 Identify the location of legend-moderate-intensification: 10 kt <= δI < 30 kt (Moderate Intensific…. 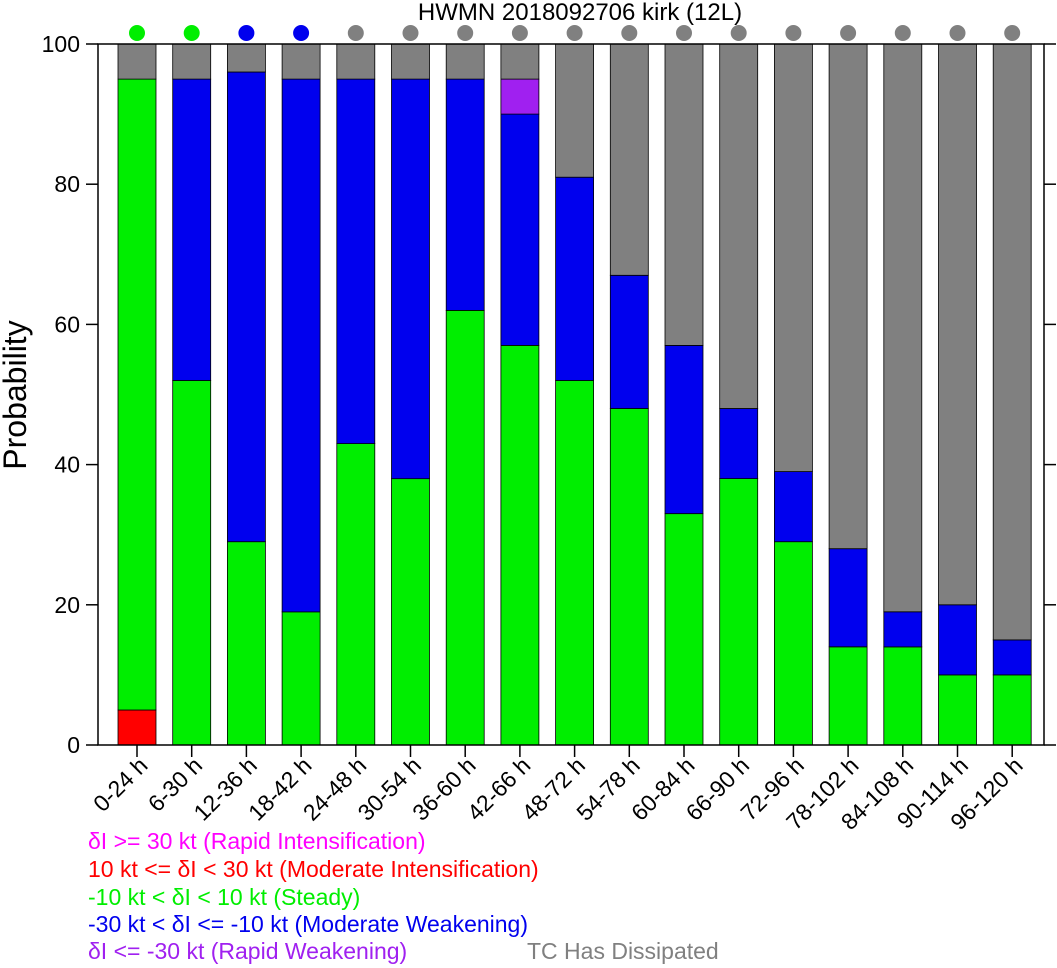
(313, 869).